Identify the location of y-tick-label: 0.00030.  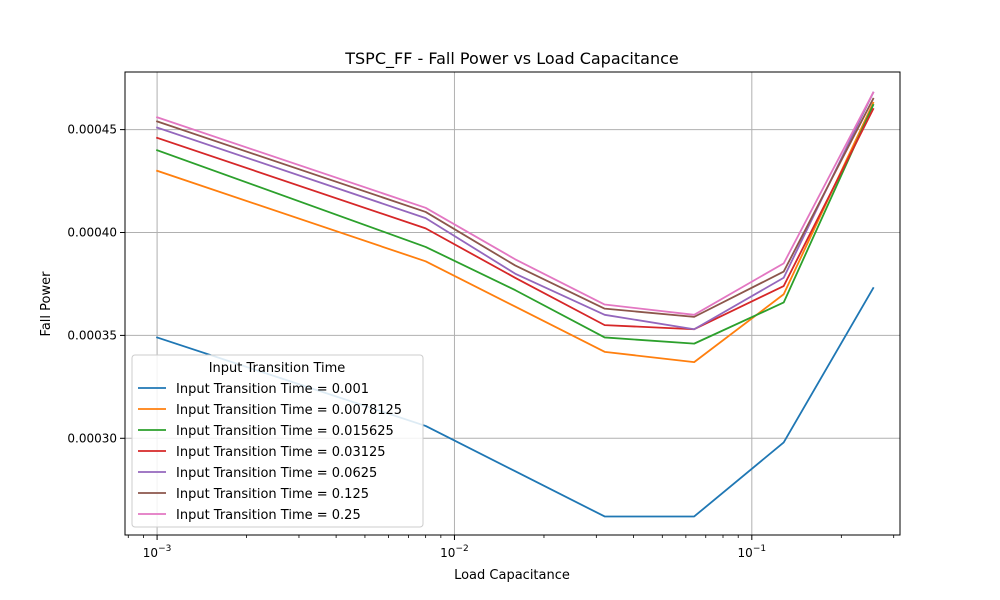
(92, 438).